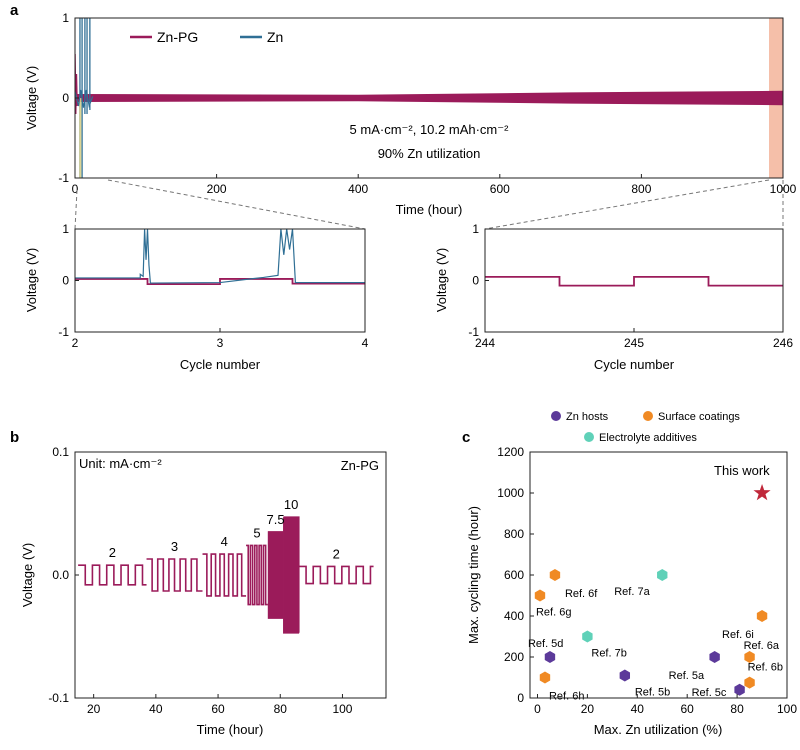 This screenshot has height=750, width=800. What do you see at coordinates (275, 37) in the screenshot?
I see `legend-label-zn: Zn` at bounding box center [275, 37].